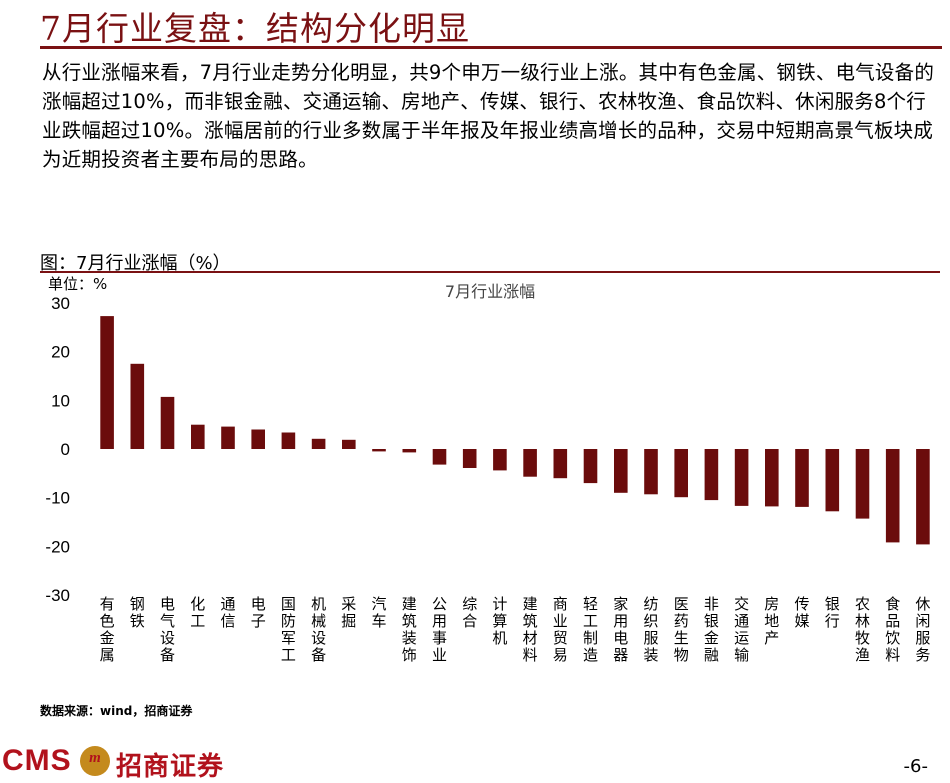 This screenshot has width=950, height=783. I want to click on data-source: 数据来源：wind，招商证券, so click(116, 711).